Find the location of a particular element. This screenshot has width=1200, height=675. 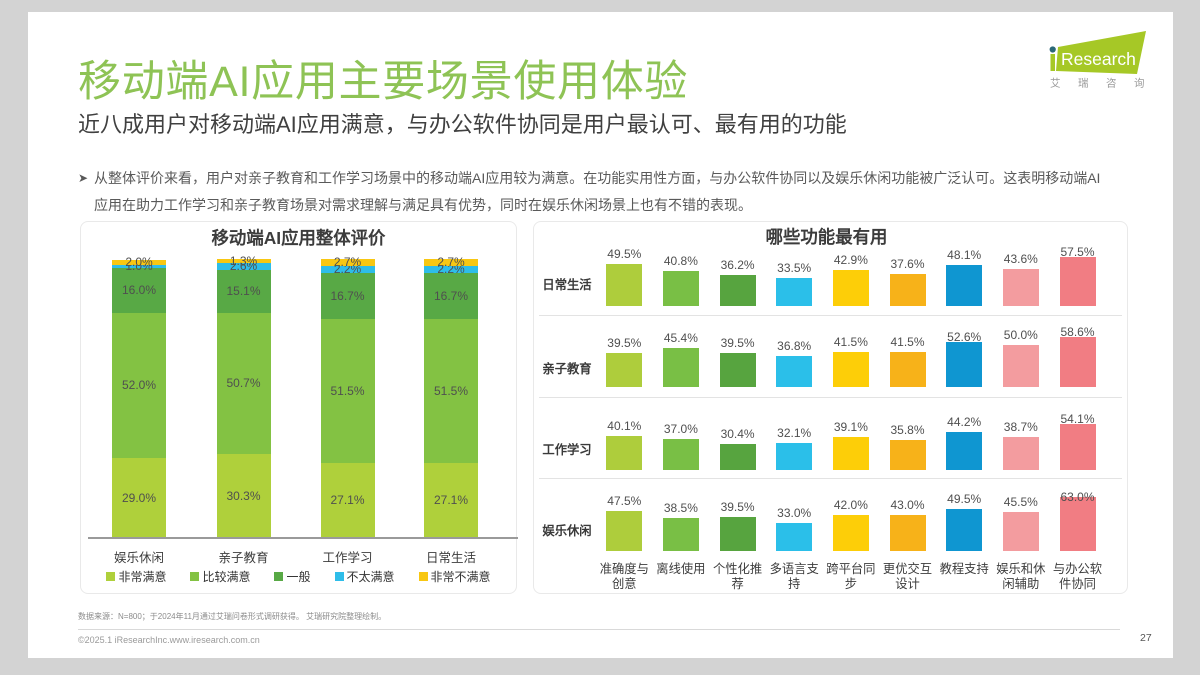

svg-text: 艾瑞咨询 is located at coordinates (1106, 83).